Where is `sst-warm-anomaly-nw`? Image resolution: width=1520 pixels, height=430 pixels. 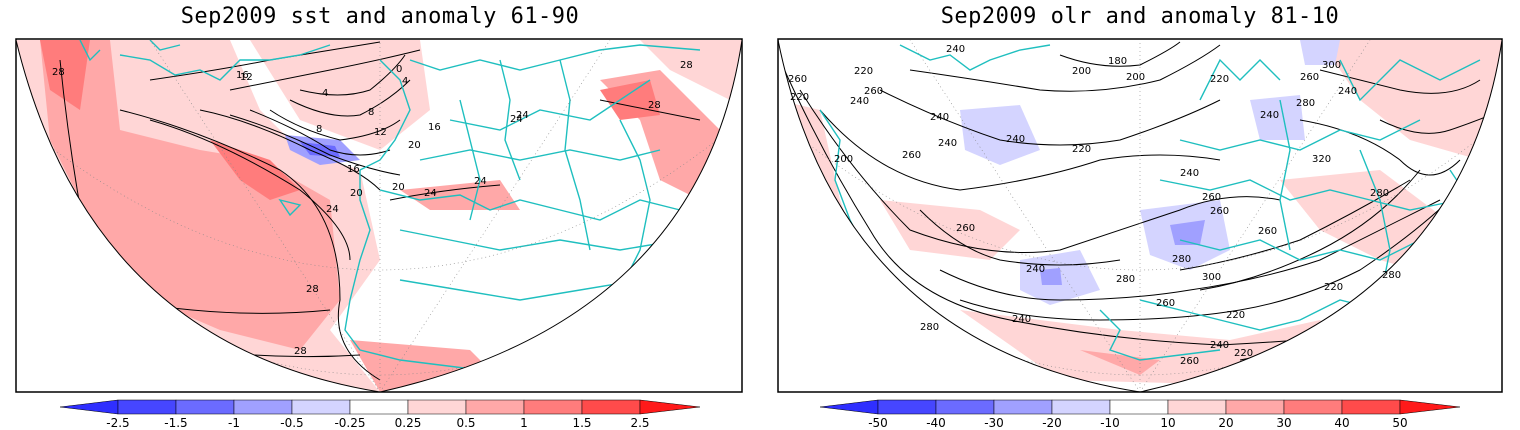 sst-warm-anomaly-nw is located at coordinates (65, 75).